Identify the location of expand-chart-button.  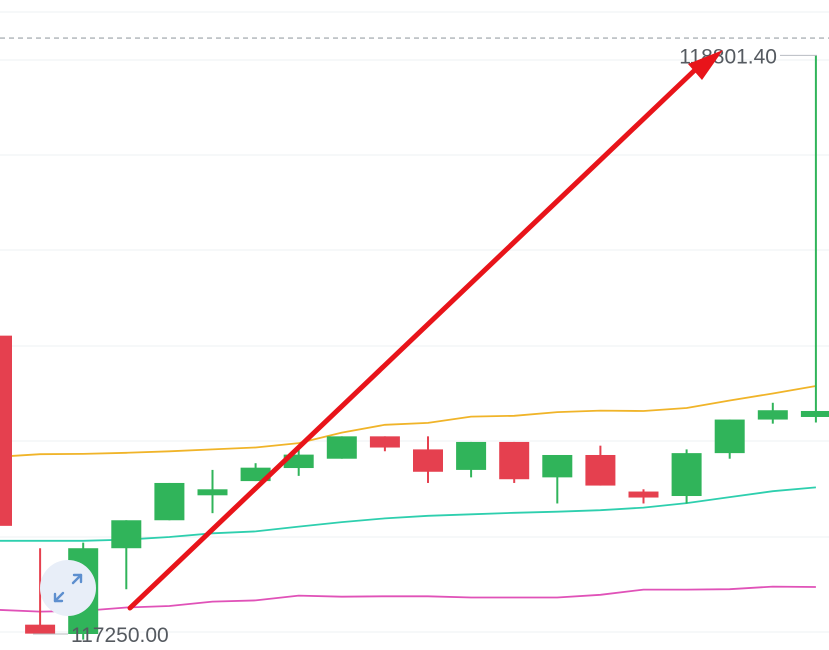
(68, 588).